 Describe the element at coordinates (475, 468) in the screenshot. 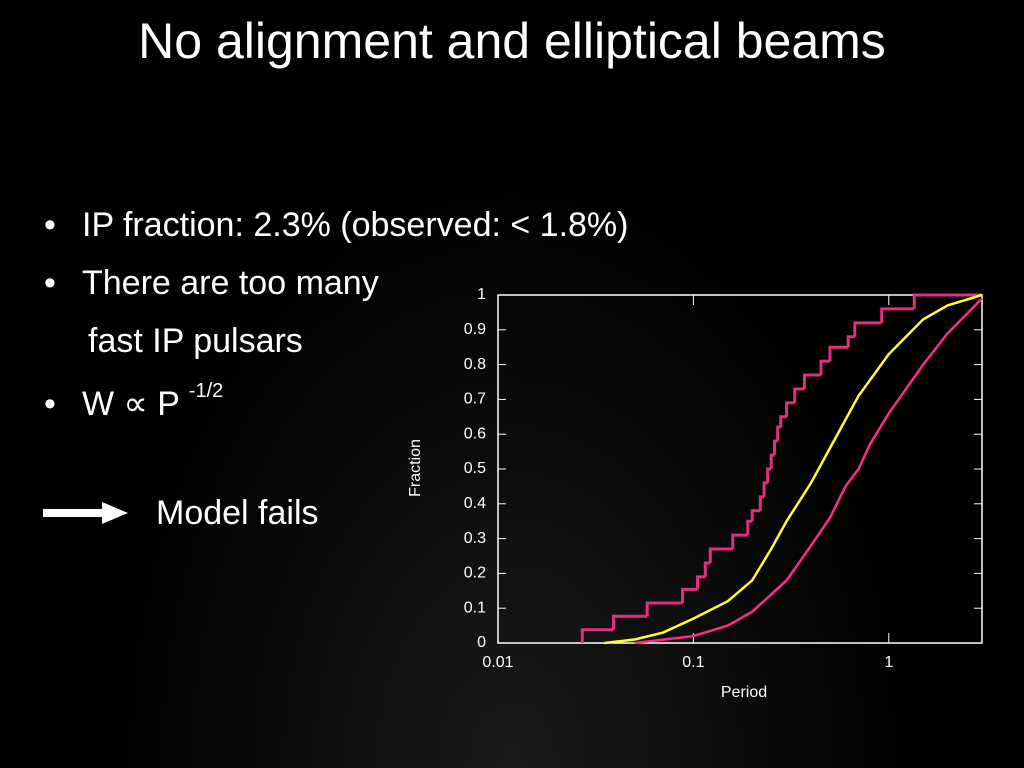

I see `y-tick-label: 0.5` at that location.